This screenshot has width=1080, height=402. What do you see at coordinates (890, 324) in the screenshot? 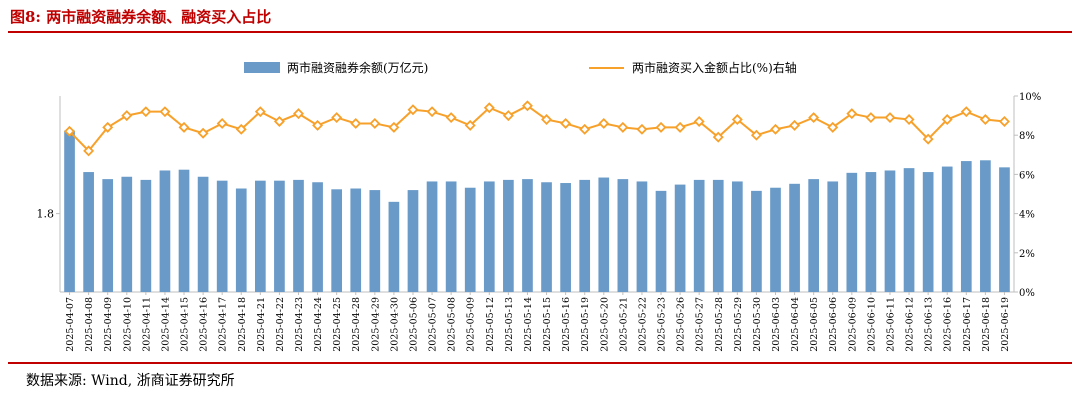
I see `x-tick-label: 2025-06-11` at bounding box center [890, 324].